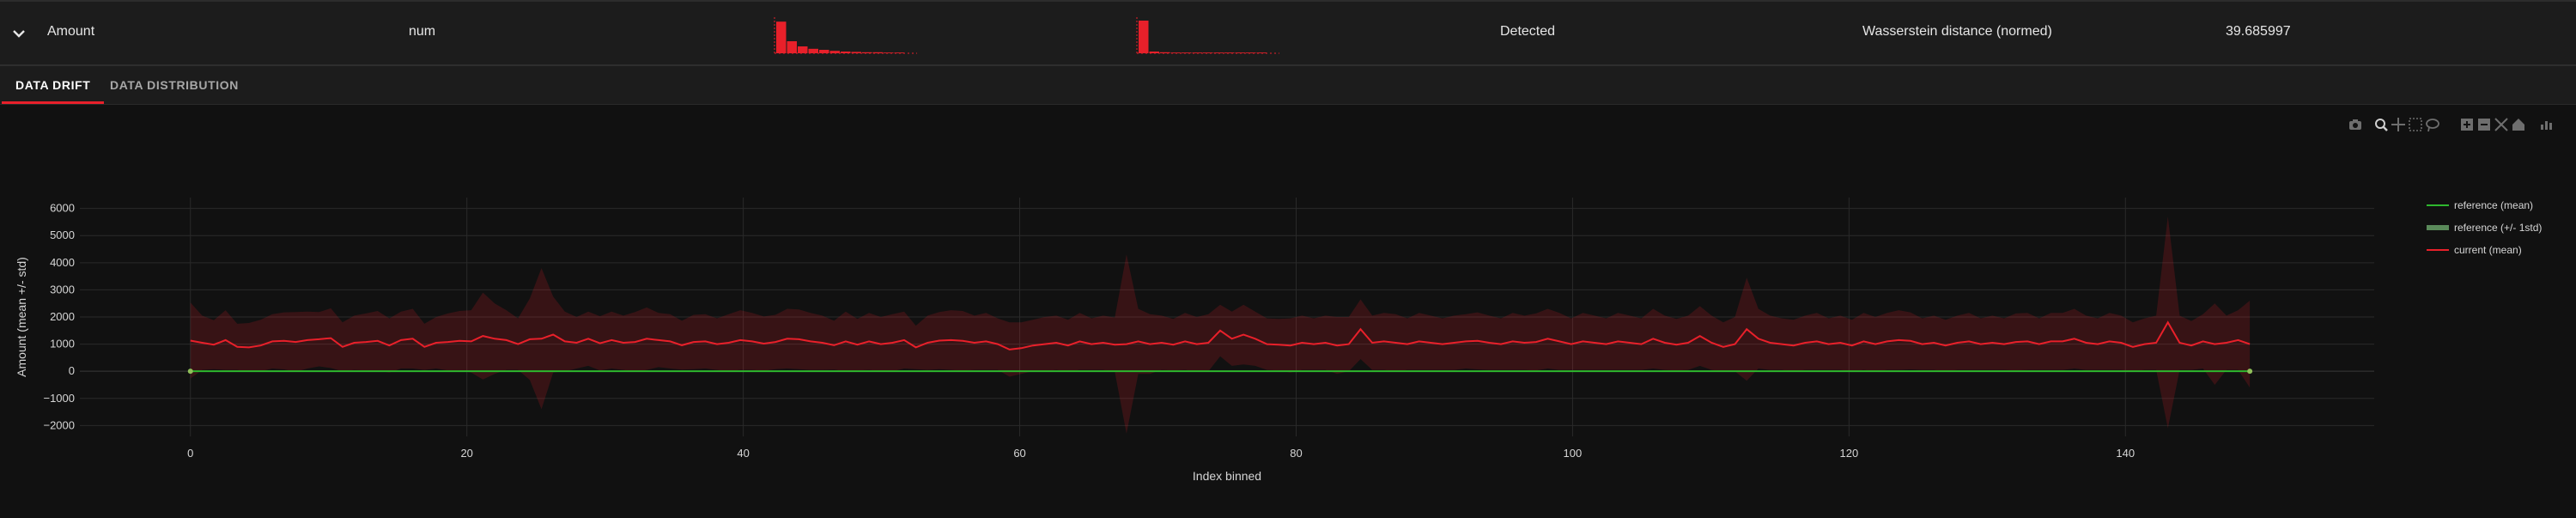 The height and width of the screenshot is (518, 2576). Describe the element at coordinates (1207, 35) in the screenshot. I see `current-distribution-sparkline` at that location.